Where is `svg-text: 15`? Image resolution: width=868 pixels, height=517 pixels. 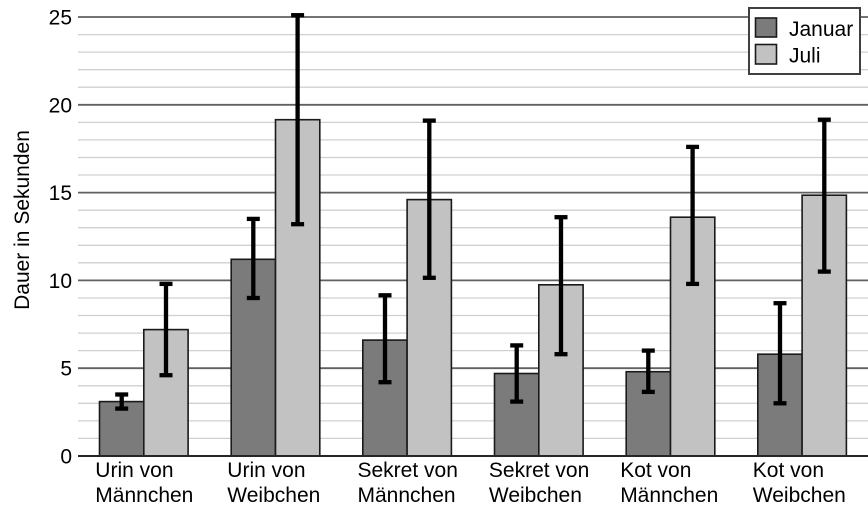
svg-text: 15 is located at coordinates (60, 193).